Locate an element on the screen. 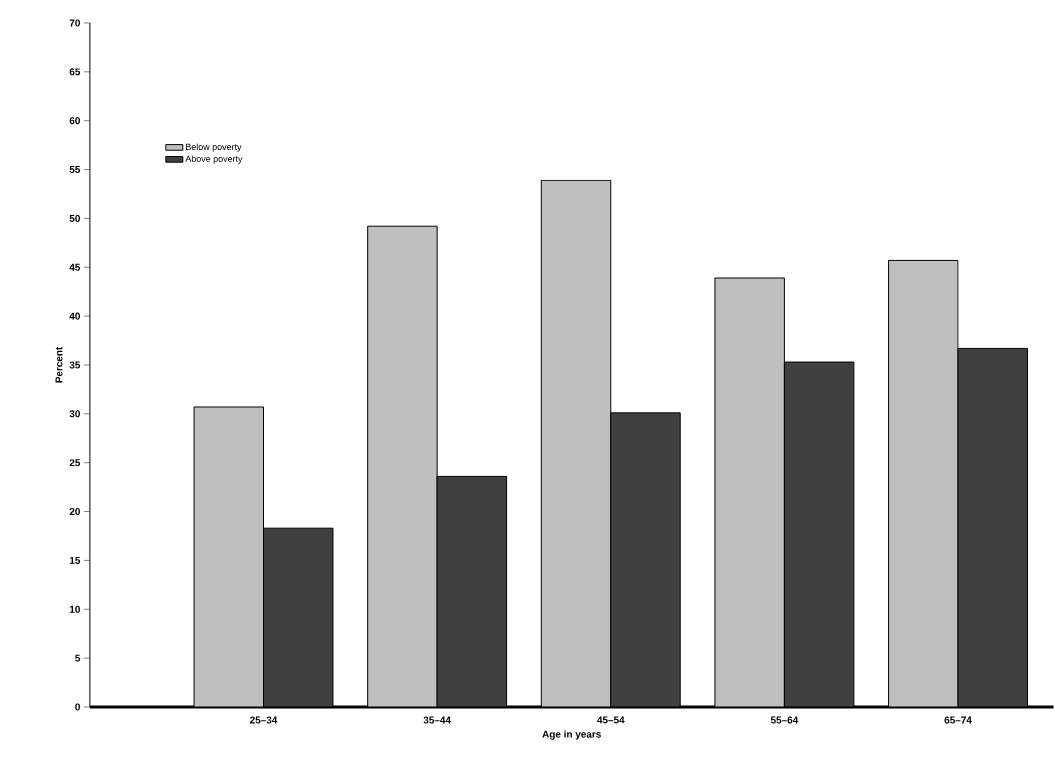  y-tick-label: 55 is located at coordinates (75, 170).